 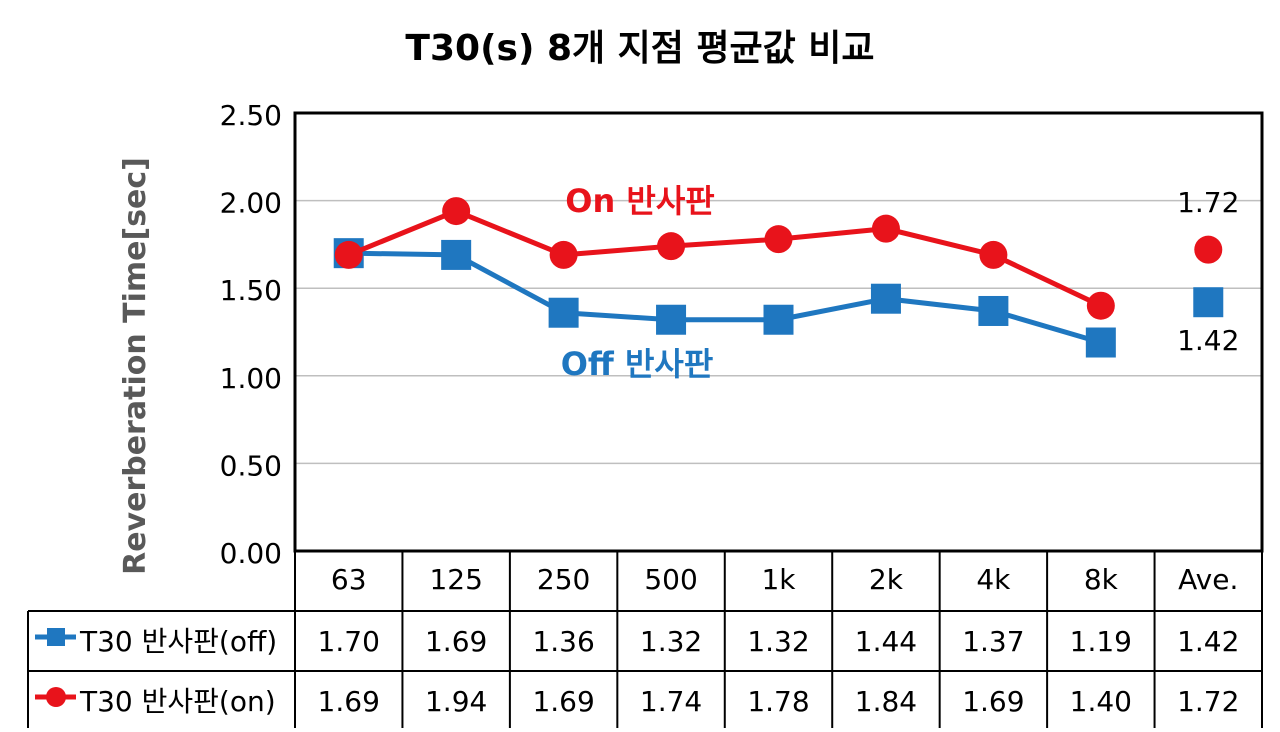 I want to click on table-value: 1.44, so click(x=886, y=641).